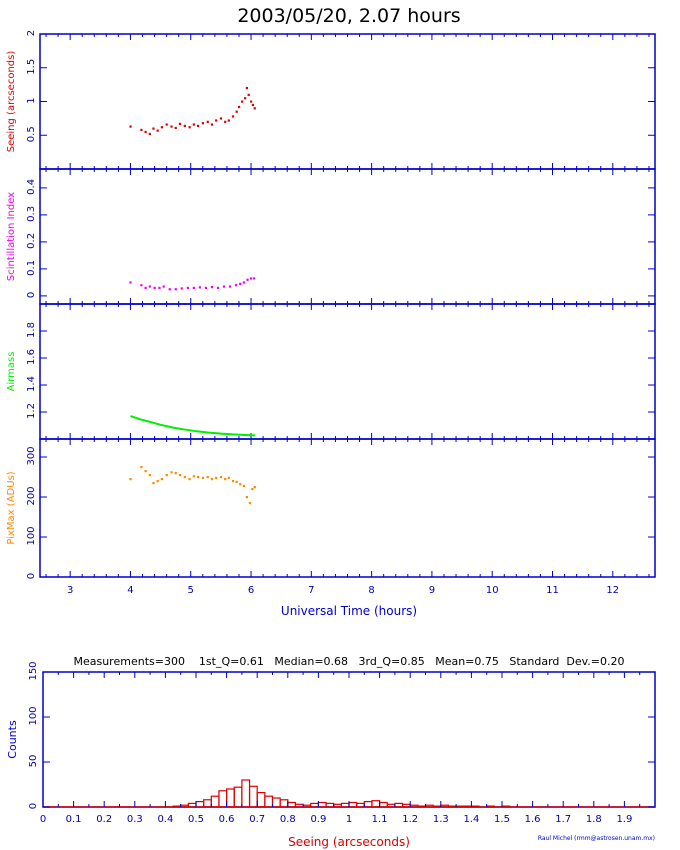  Describe the element at coordinates (31, 100) in the screenshot. I see `y-tick-label: 1` at that location.